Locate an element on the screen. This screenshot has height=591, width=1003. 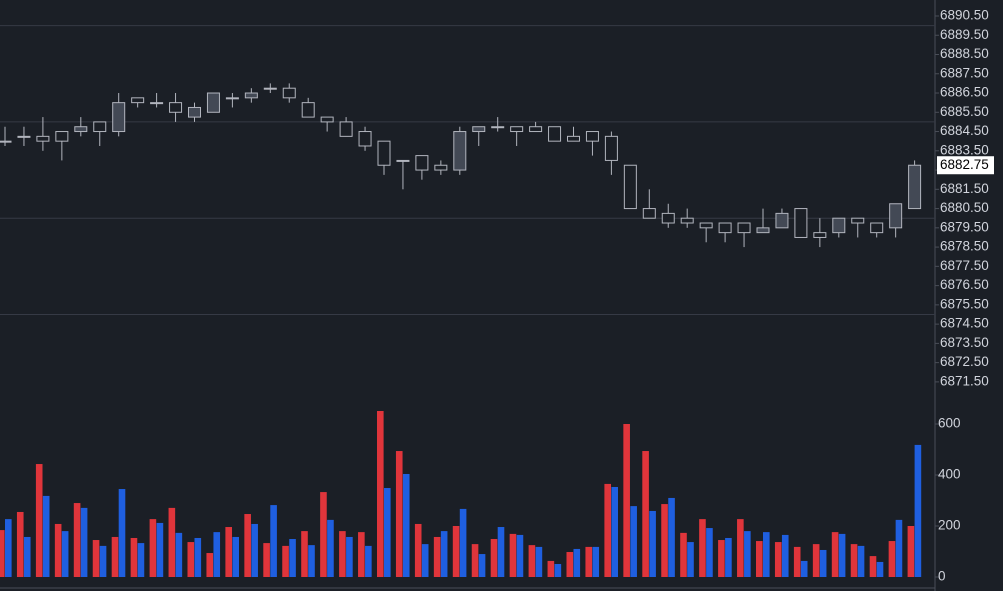
y-tick-label: 6875.50 is located at coordinates (964, 303).